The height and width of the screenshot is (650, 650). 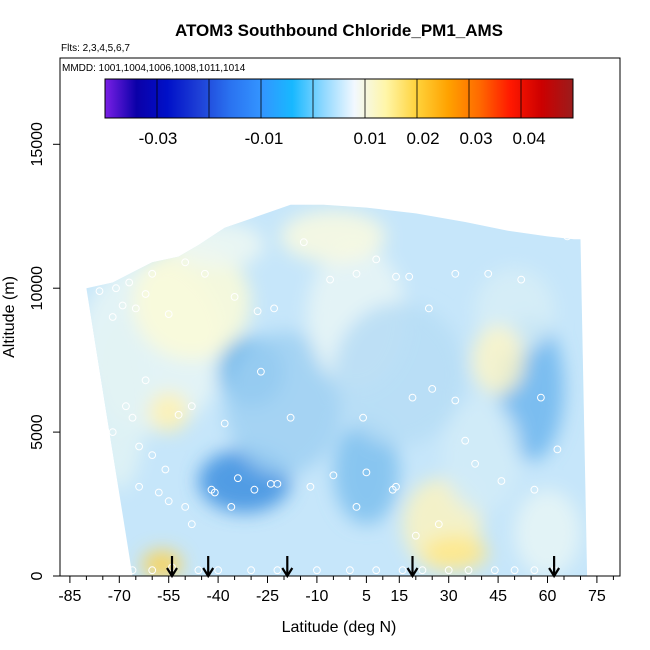 I want to click on colorbar-tick-label: -0.01, so click(x=264, y=138).